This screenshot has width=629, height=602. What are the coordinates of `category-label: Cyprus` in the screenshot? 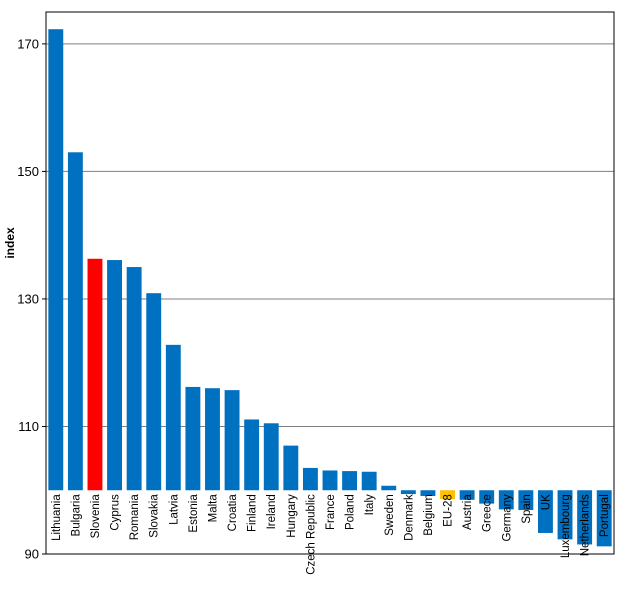 It's located at (116, 512).